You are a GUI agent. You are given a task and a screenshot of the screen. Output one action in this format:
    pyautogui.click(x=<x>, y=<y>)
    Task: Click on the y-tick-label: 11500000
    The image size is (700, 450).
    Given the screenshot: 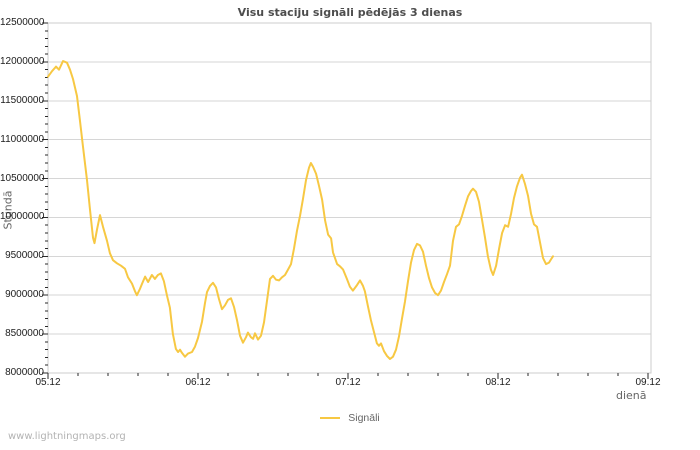 What is the action you would take?
    pyautogui.click(x=22, y=100)
    